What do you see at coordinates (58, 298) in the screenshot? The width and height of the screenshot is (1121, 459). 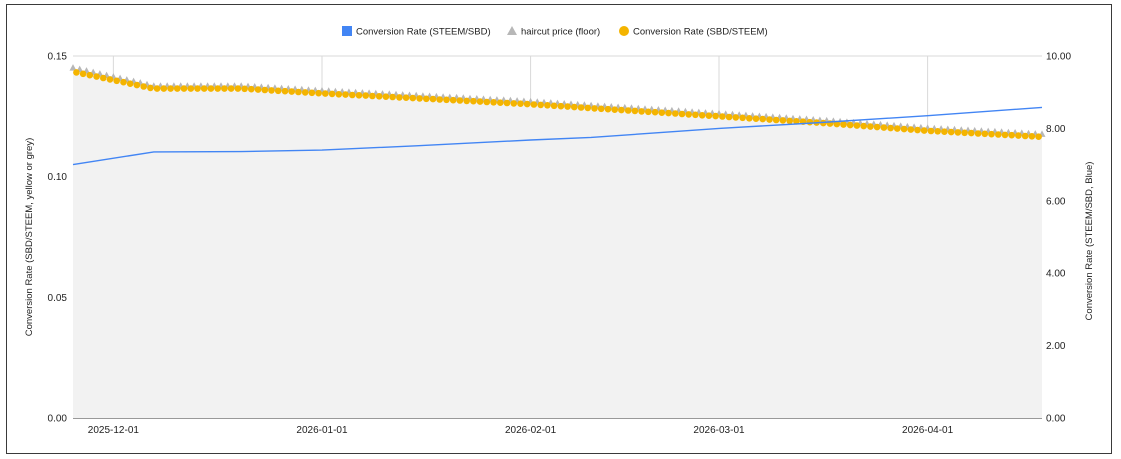 I see `left-tick-label: 0.05` at bounding box center [58, 298].